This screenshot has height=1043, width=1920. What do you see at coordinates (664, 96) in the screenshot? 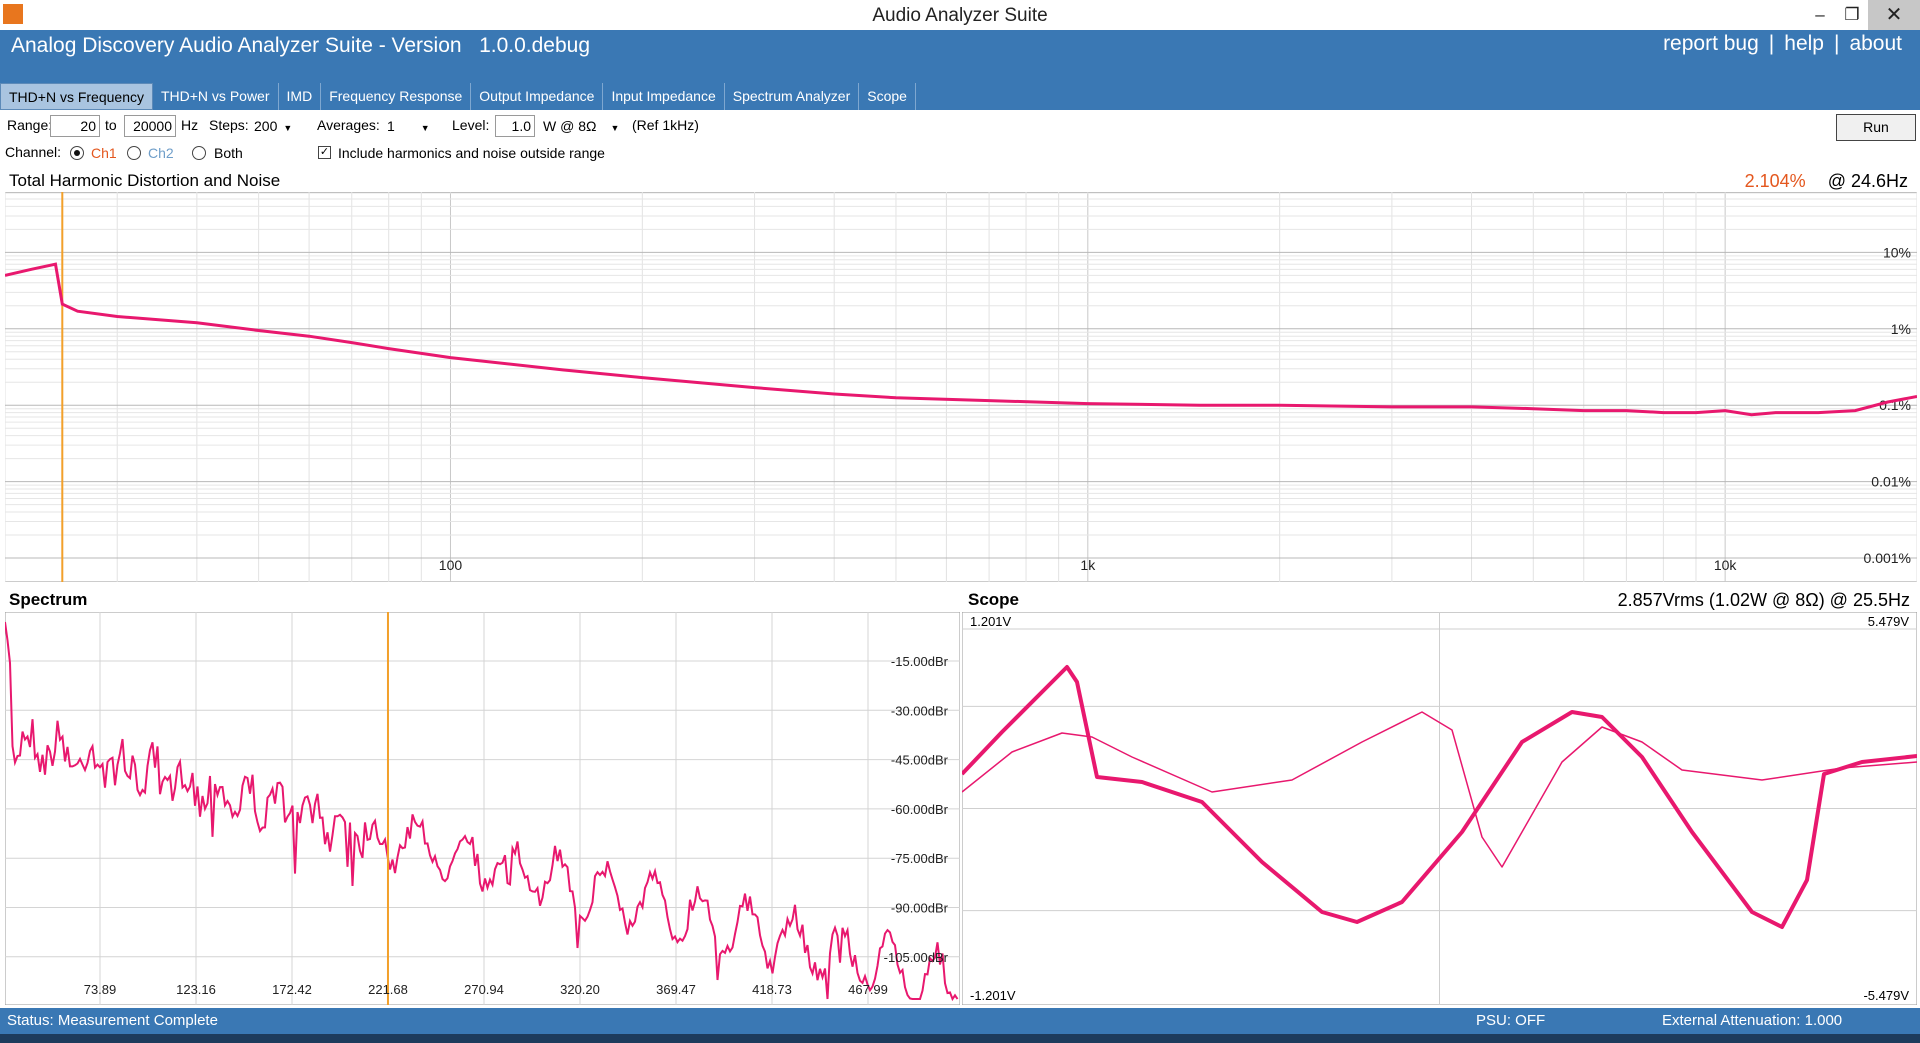
I see `tab-input-impedance: Input Impedance` at bounding box center [664, 96].